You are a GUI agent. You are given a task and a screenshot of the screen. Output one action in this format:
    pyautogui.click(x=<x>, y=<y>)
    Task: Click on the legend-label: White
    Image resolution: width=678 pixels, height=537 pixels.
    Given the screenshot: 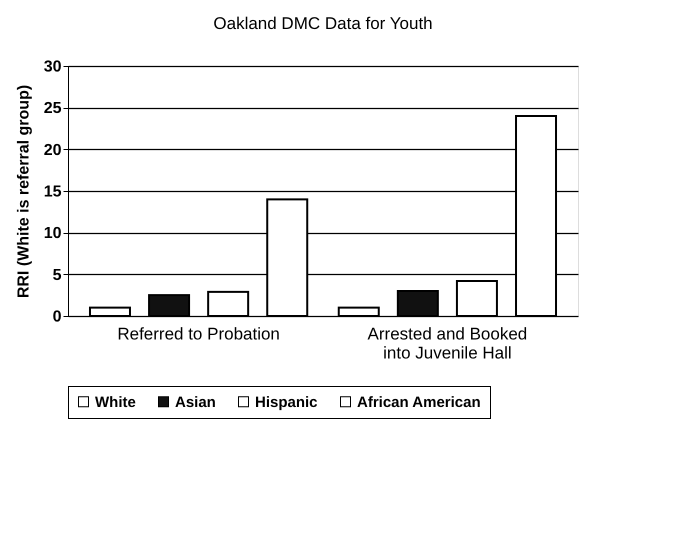 What is the action you would take?
    pyautogui.click(x=115, y=402)
    